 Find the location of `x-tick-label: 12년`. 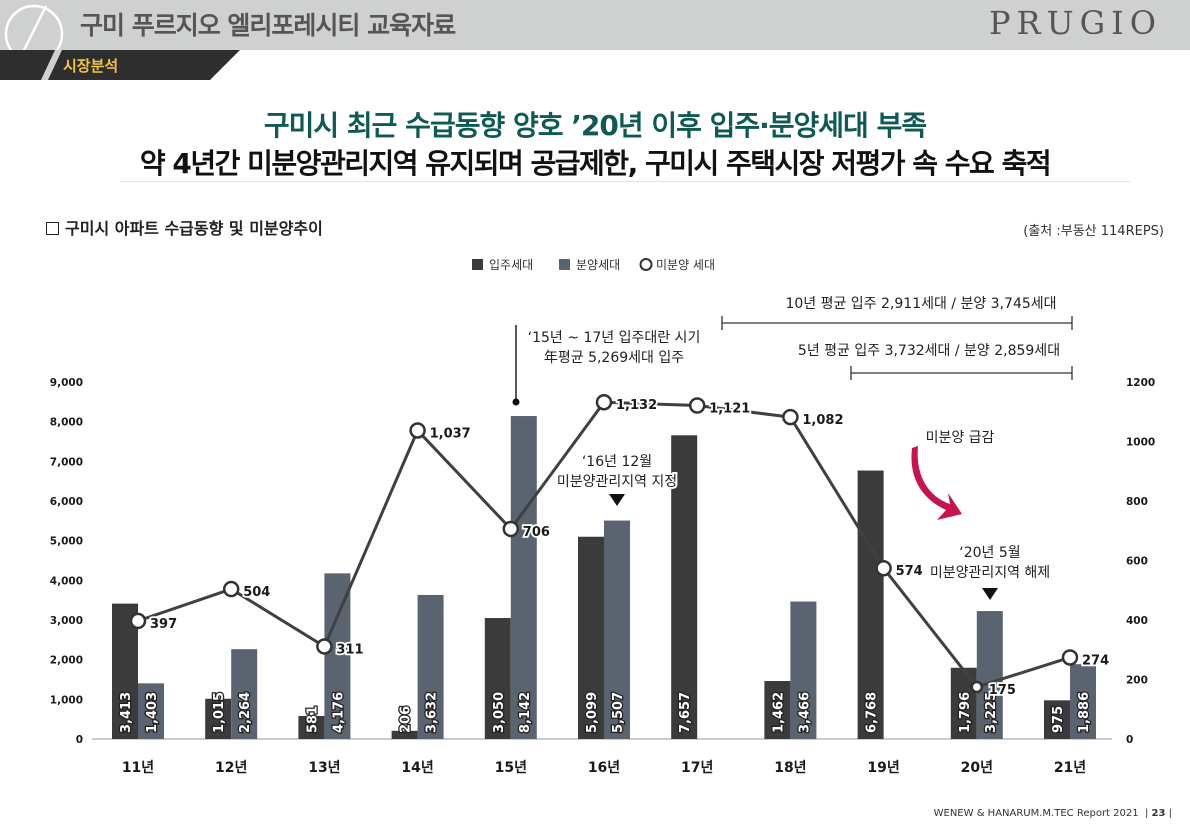

x-tick-label: 12년 is located at coordinates (231, 768).